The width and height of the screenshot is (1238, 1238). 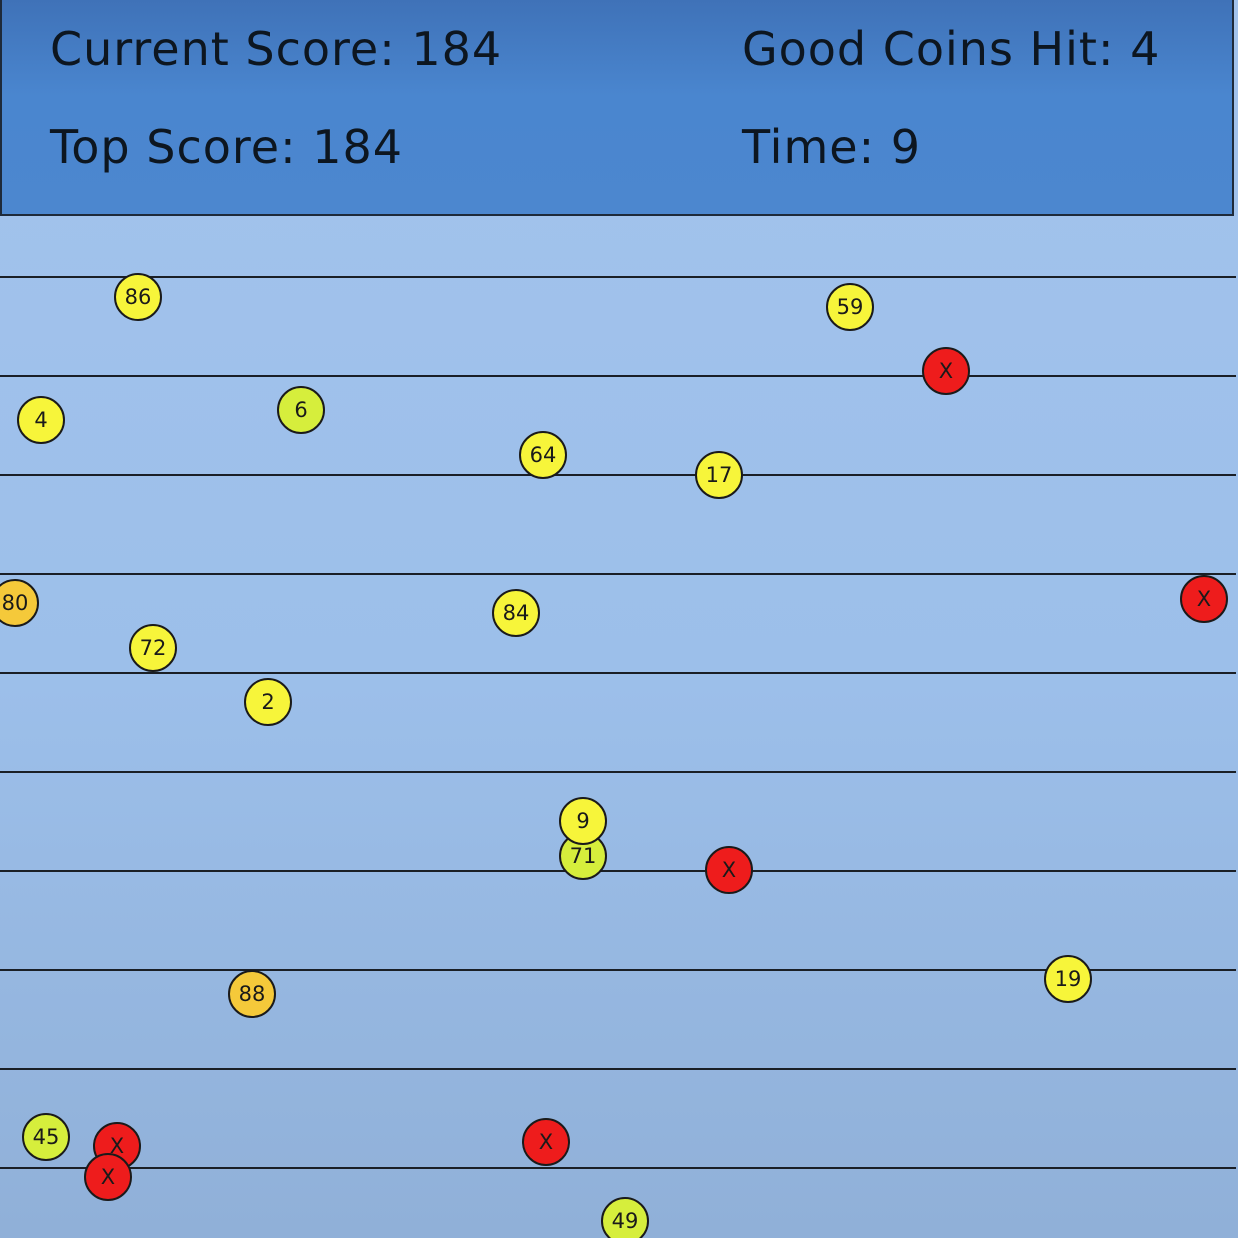 I want to click on top-score: Top Score: 184, so click(x=227, y=147).